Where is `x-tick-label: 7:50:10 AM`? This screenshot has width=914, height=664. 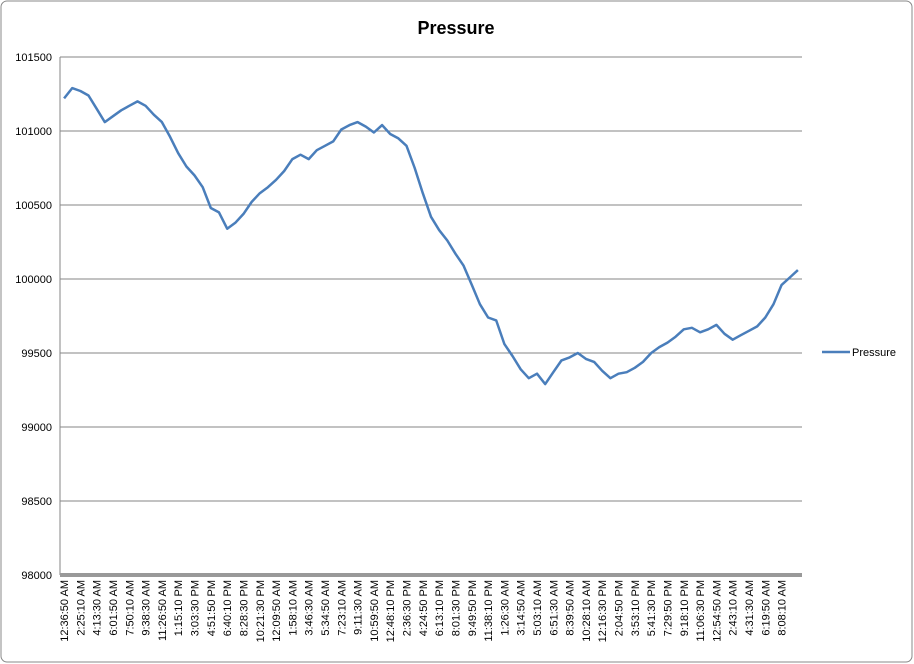 x-tick-label: 7:50:10 AM is located at coordinates (130, 608).